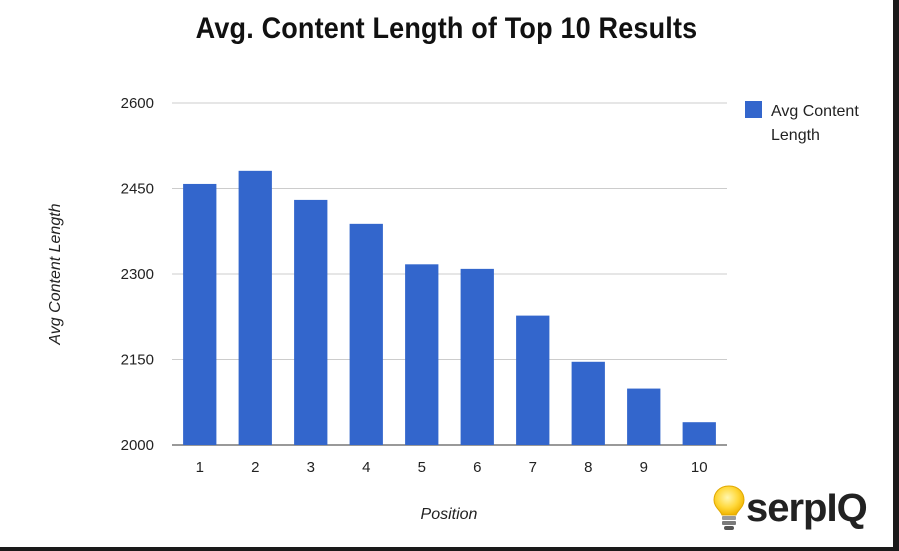 The image size is (899, 551). What do you see at coordinates (699, 467) in the screenshot?
I see `x-tick-label: 10` at bounding box center [699, 467].